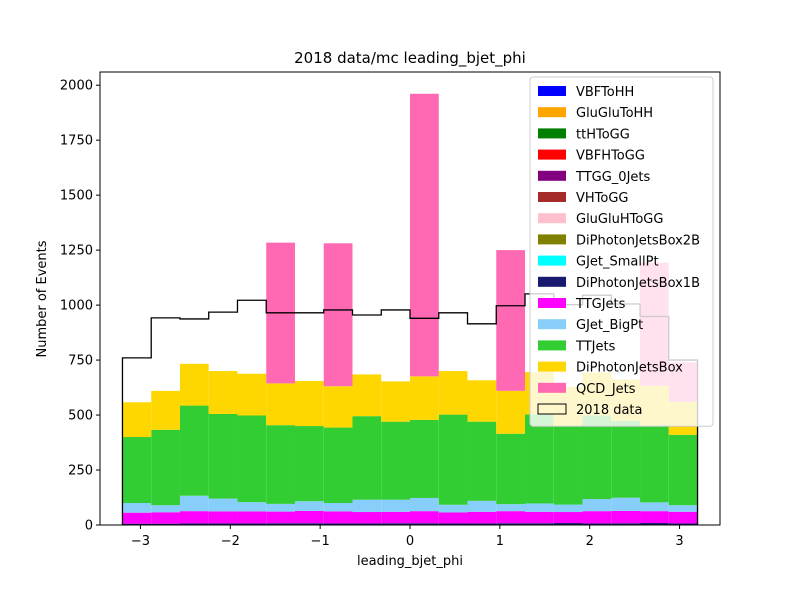 This screenshot has width=800, height=600. What do you see at coordinates (621, 251) in the screenshot?
I see `legend-box` at bounding box center [621, 251].